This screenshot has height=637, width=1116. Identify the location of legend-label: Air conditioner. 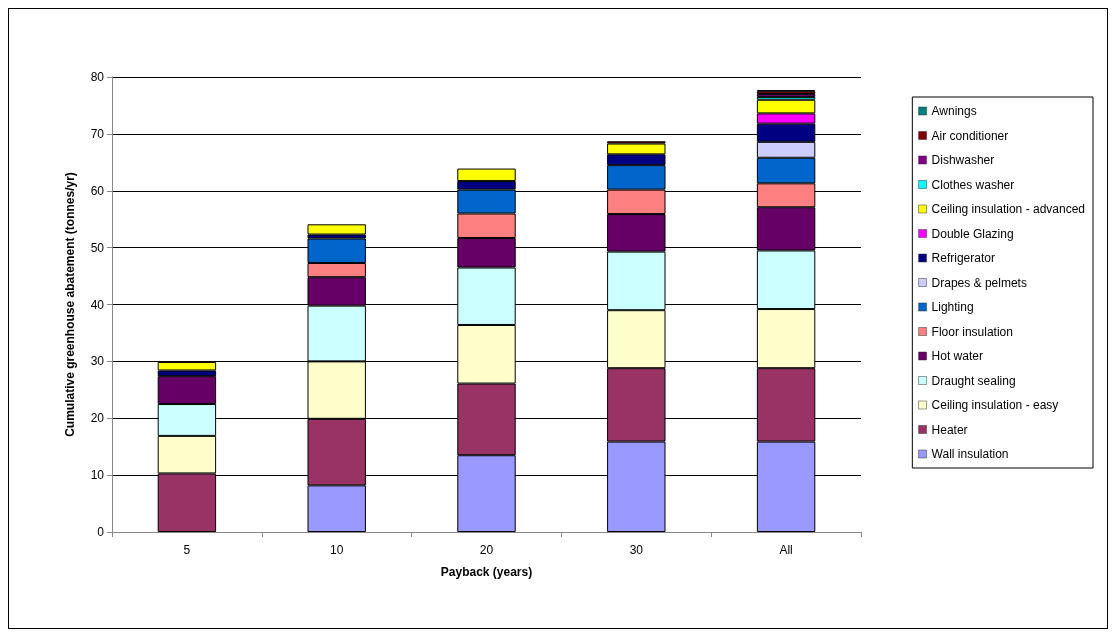
(970, 135).